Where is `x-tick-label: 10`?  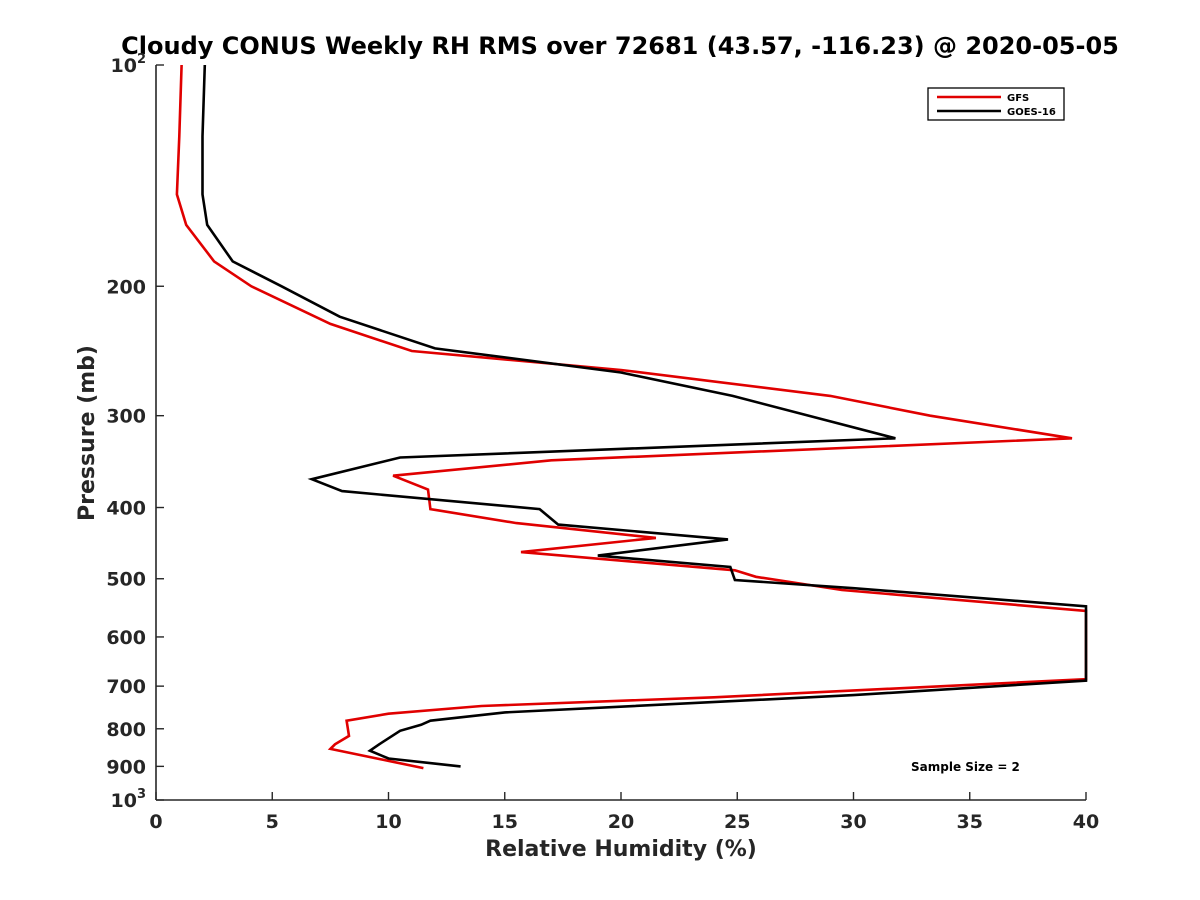 x-tick-label: 10 is located at coordinates (388, 822).